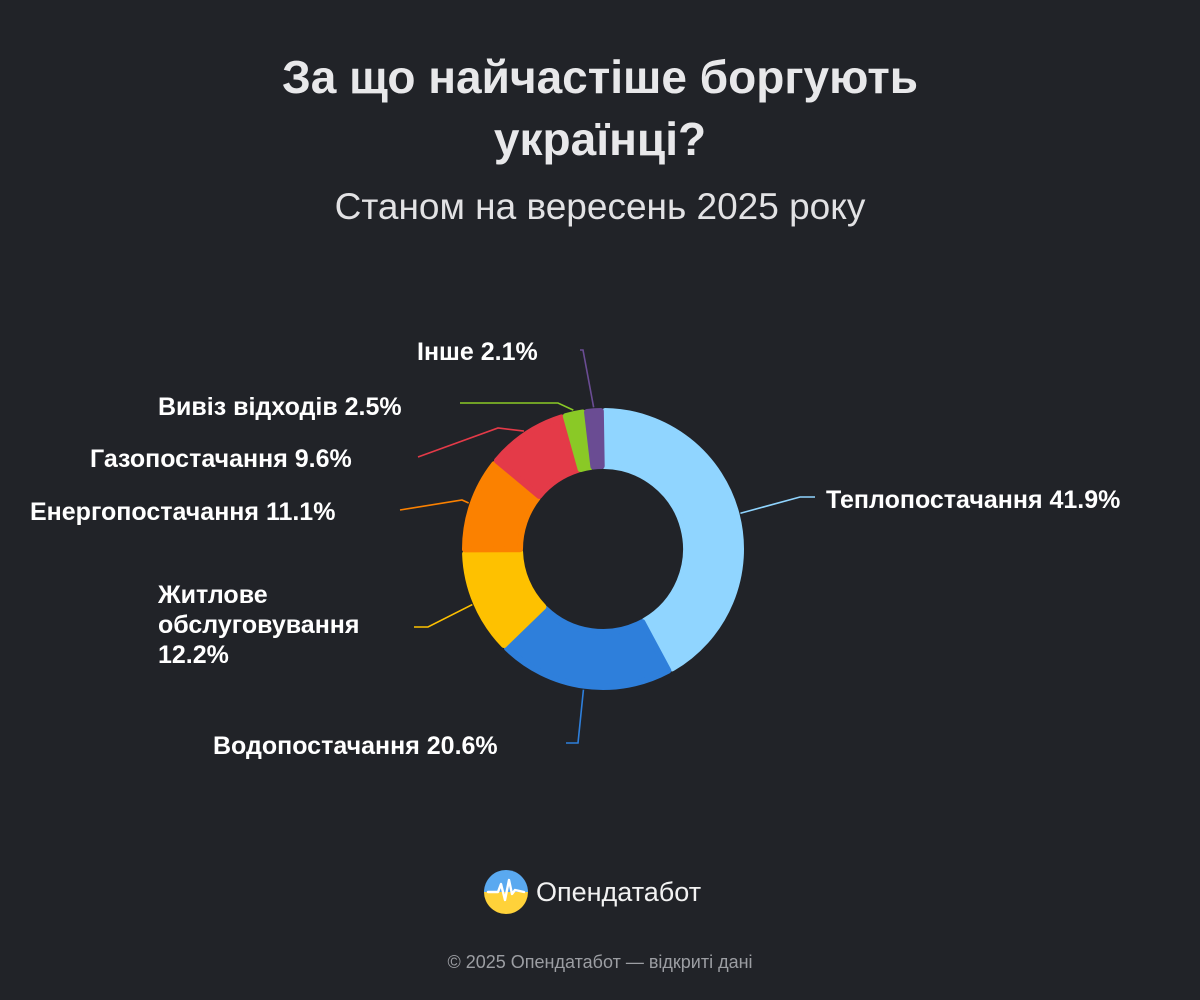  I want to click on leader-line-housing, so click(443, 615).